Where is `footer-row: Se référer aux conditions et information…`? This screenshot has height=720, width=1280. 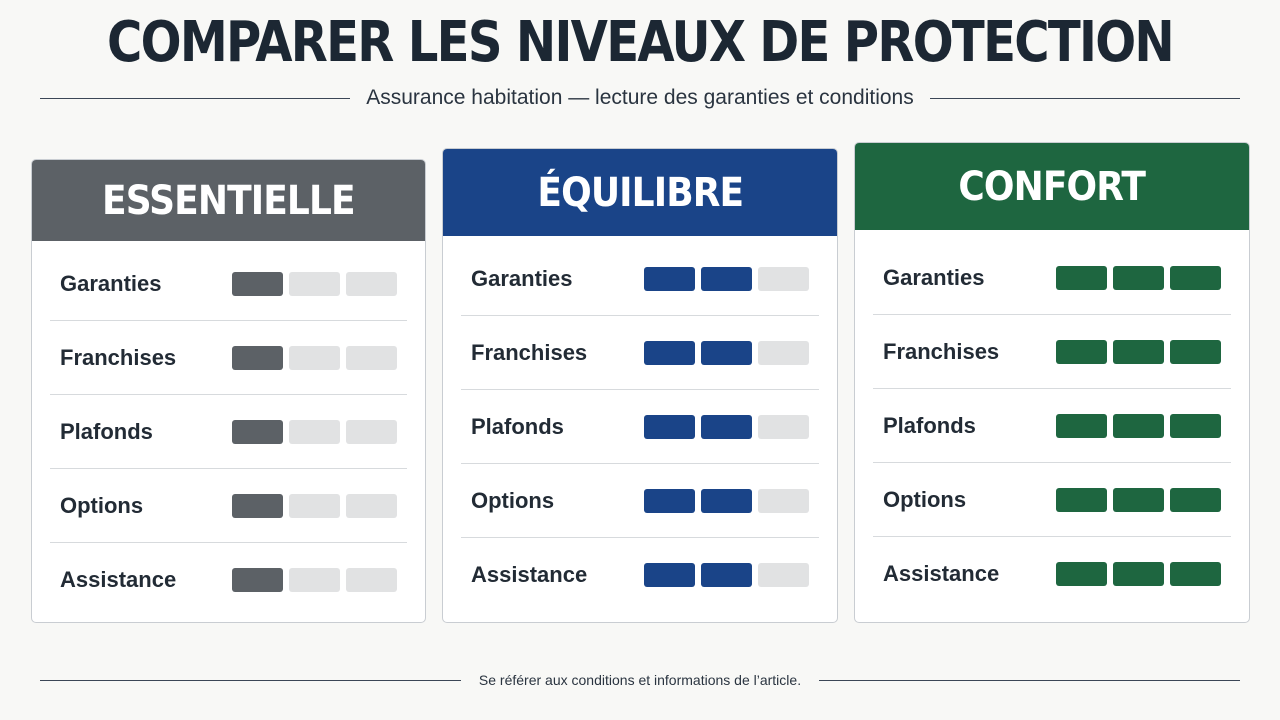
footer-row: Se référer aux conditions et information… is located at coordinates (640, 680).